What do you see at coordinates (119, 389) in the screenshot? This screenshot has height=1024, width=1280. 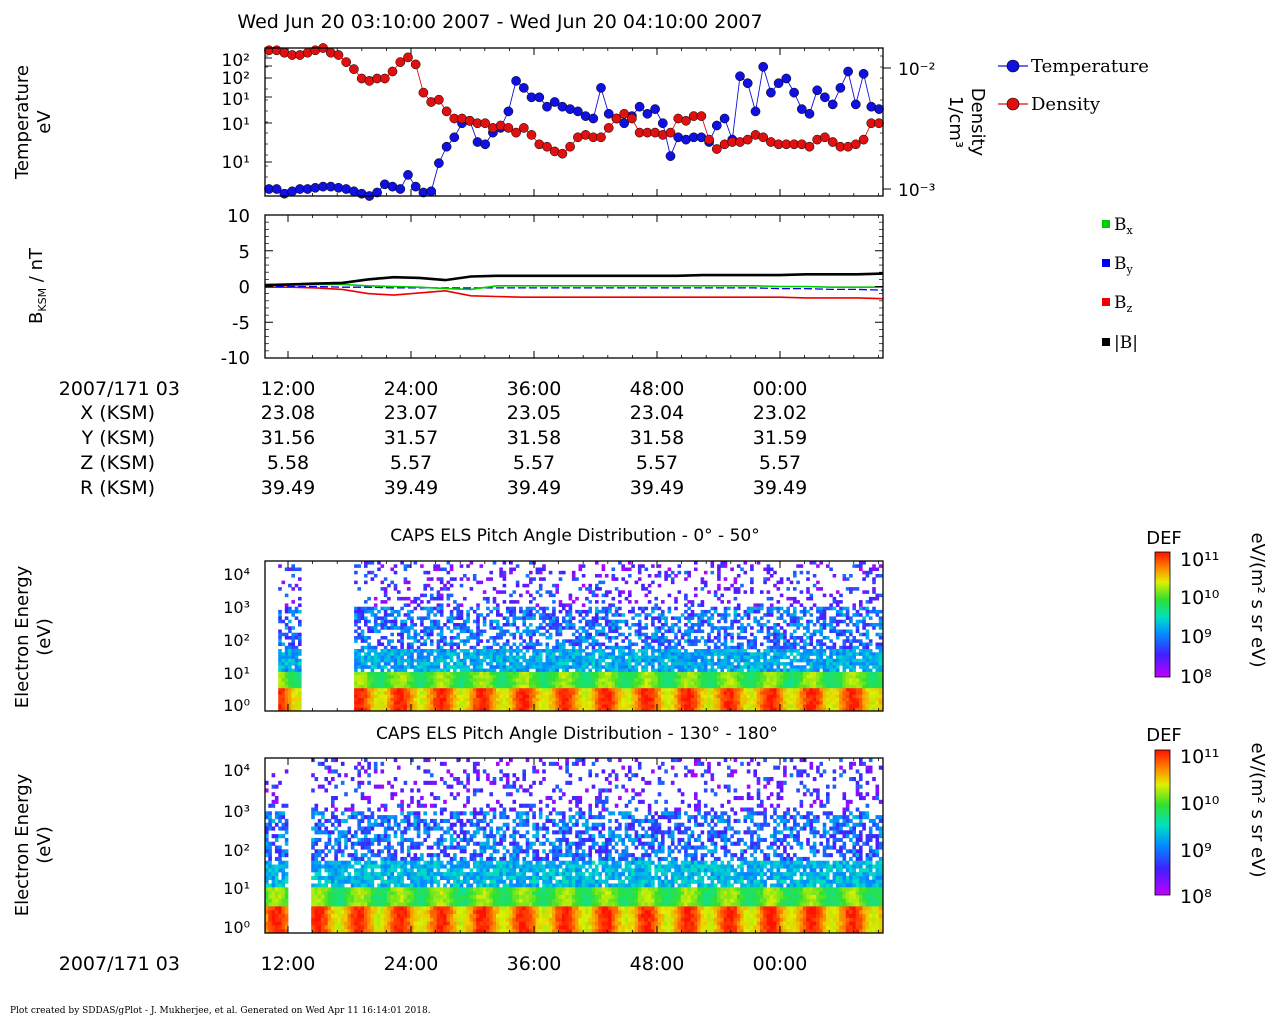 I see `ephemeris-date: 2007/171 03` at bounding box center [119, 389].